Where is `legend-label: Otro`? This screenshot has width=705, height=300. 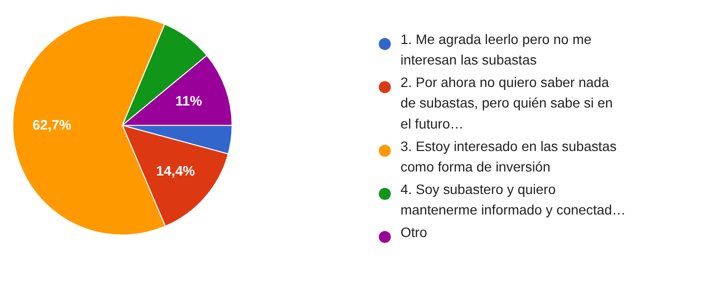
legend-label: Otro is located at coordinates (414, 232).